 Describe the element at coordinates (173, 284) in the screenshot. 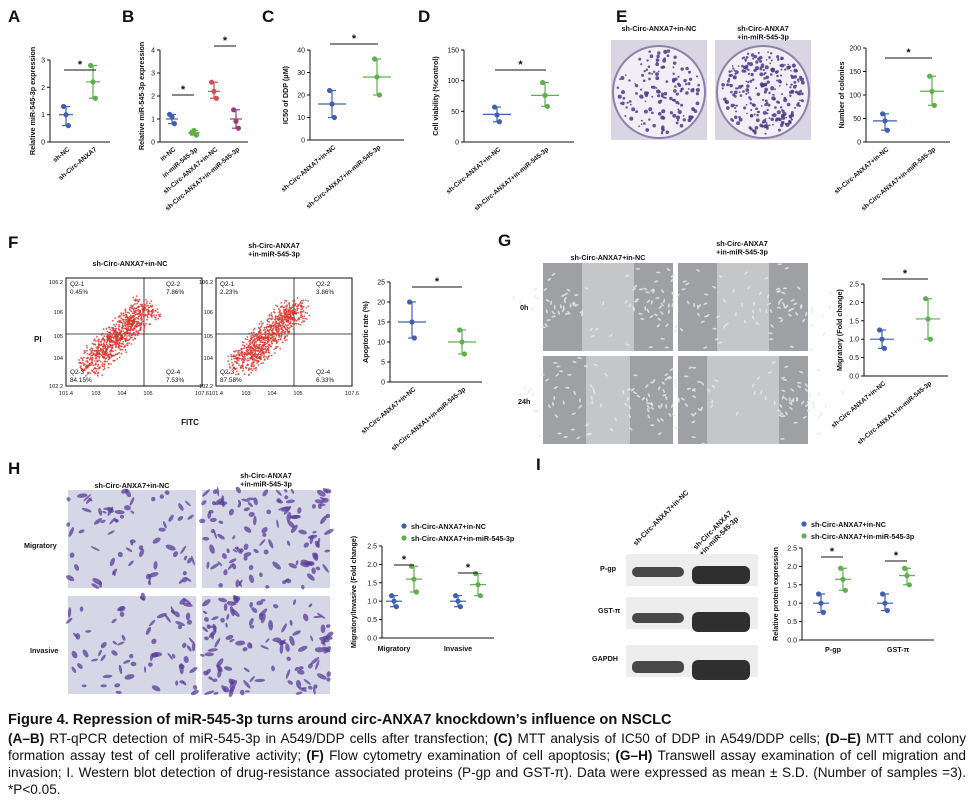

I see `quadrant-name: Q2-2` at that location.